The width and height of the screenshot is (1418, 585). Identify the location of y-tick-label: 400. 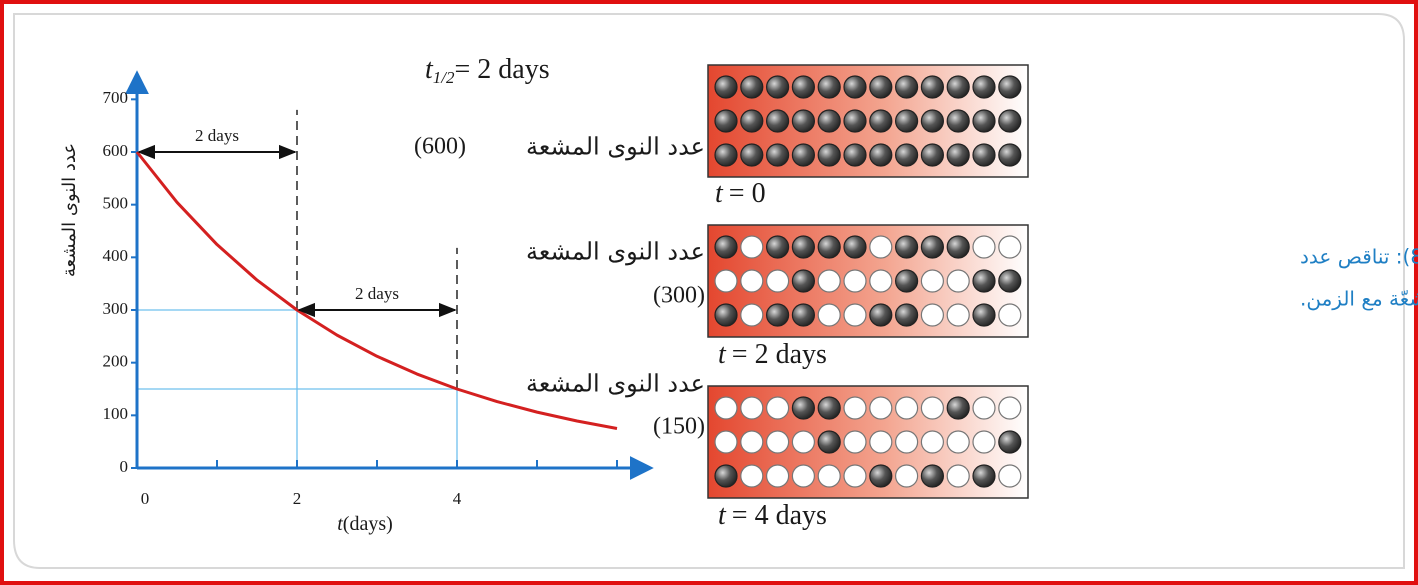
(116, 255).